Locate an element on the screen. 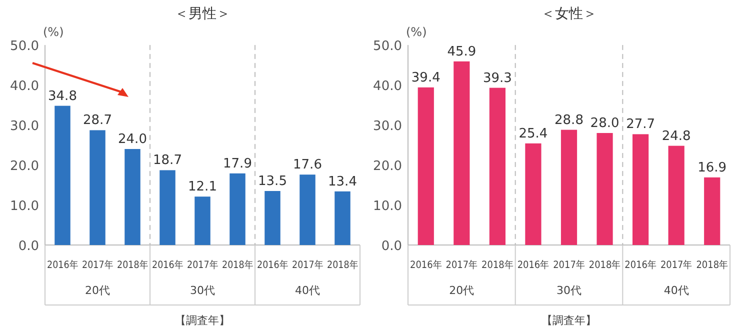  data-label: 45.9 is located at coordinates (461, 52).